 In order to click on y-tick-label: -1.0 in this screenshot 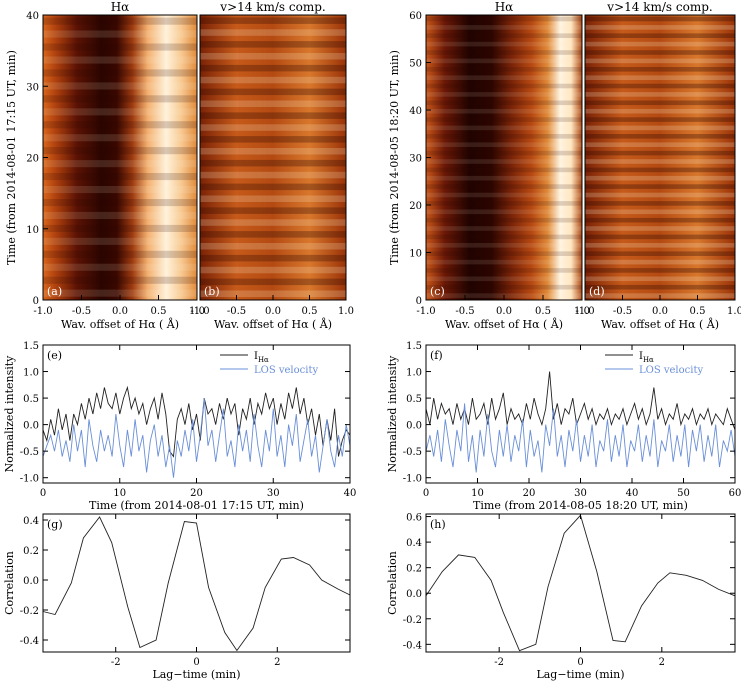, I will do `click(29, 479)`.